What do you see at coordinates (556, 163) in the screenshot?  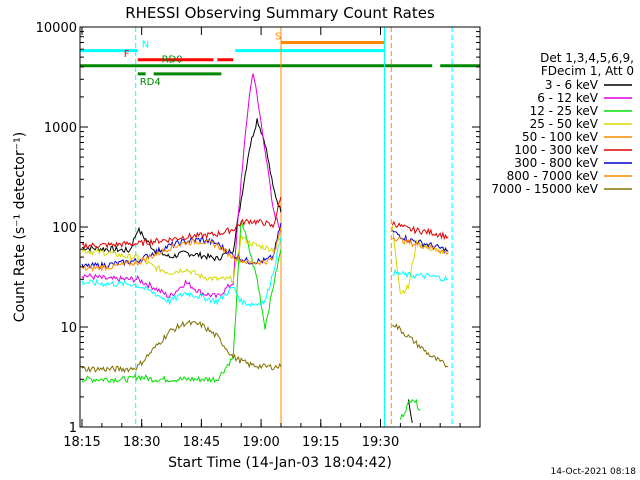 I see `legend-label: 300 - 800 keV` at bounding box center [556, 163].